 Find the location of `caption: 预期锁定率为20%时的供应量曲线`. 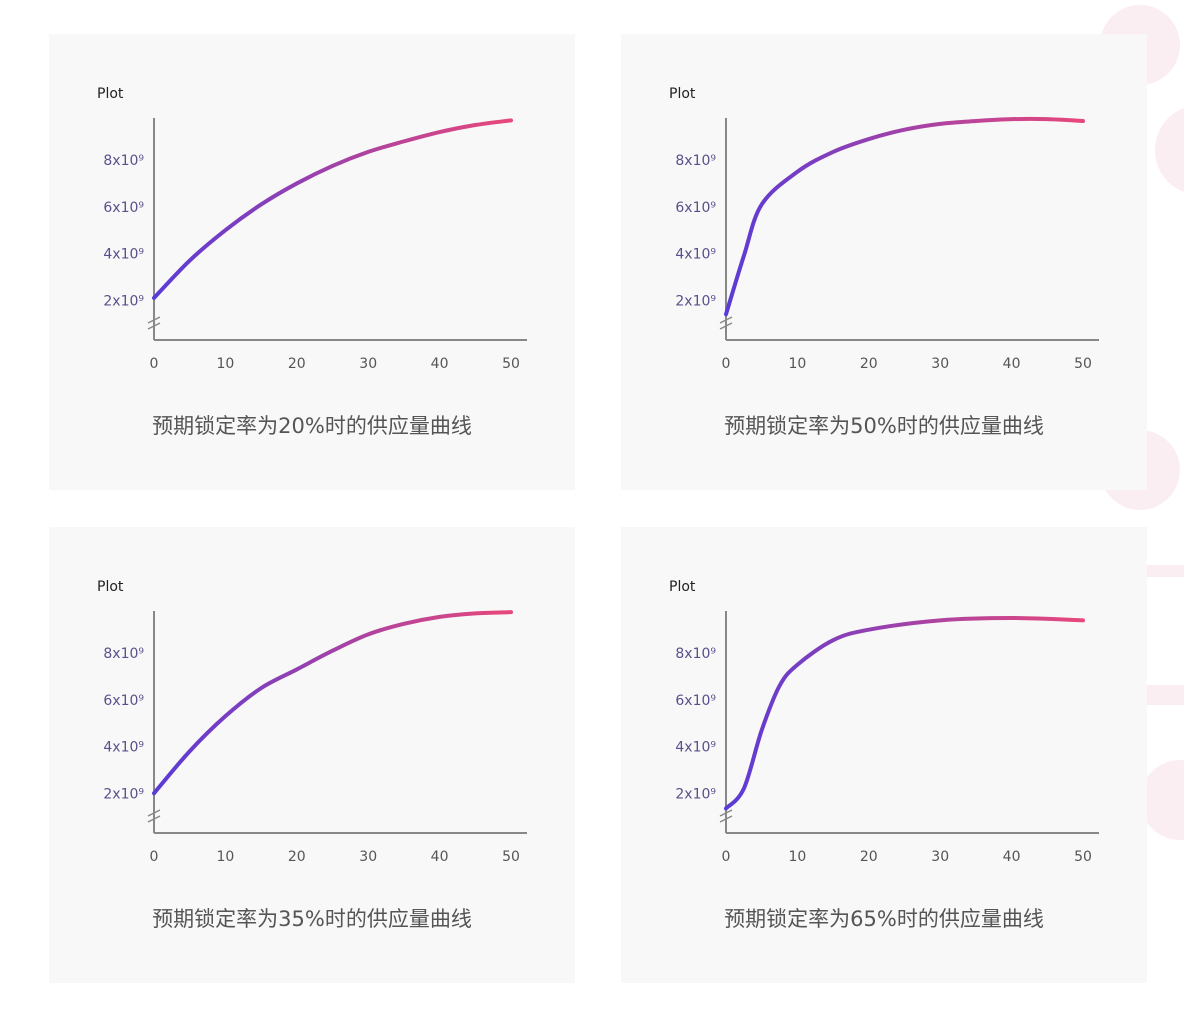

caption: 预期锁定率为20%时的供应量曲线 is located at coordinates (312, 426).